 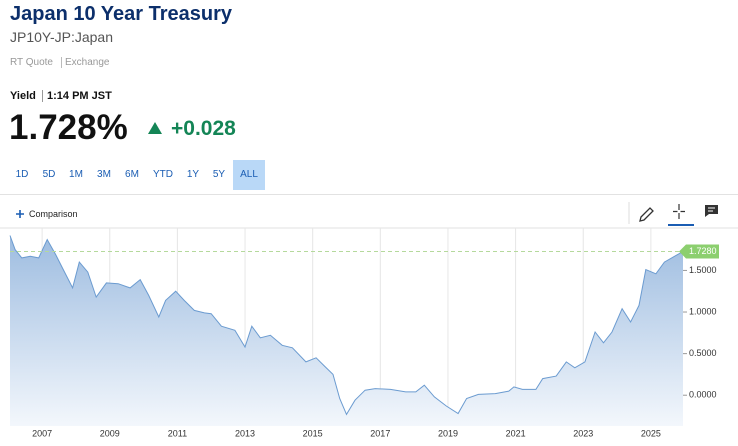 I want to click on x-tick-label: 2017, so click(x=380, y=433).